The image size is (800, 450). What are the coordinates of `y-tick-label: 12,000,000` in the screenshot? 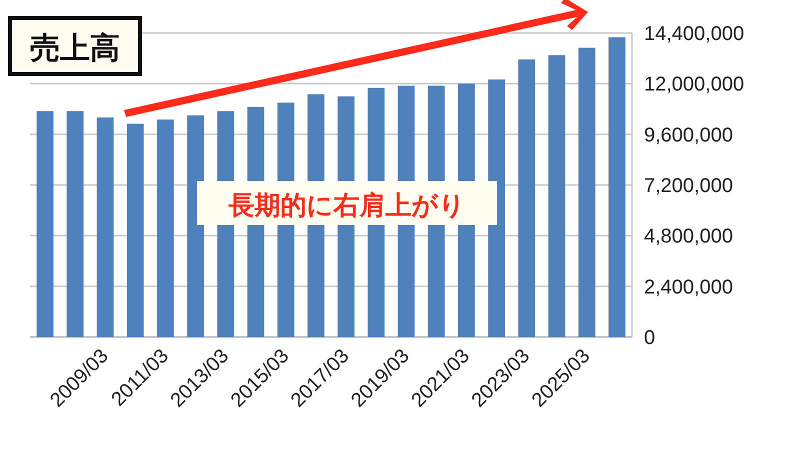 It's located at (694, 85).